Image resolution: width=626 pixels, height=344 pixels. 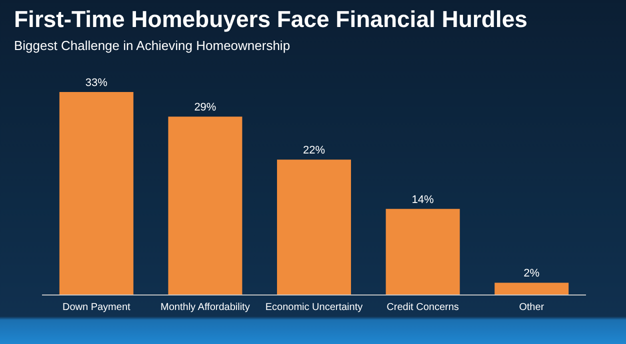 What do you see at coordinates (532, 308) in the screenshot?
I see `x-tick-label: Other` at bounding box center [532, 308].